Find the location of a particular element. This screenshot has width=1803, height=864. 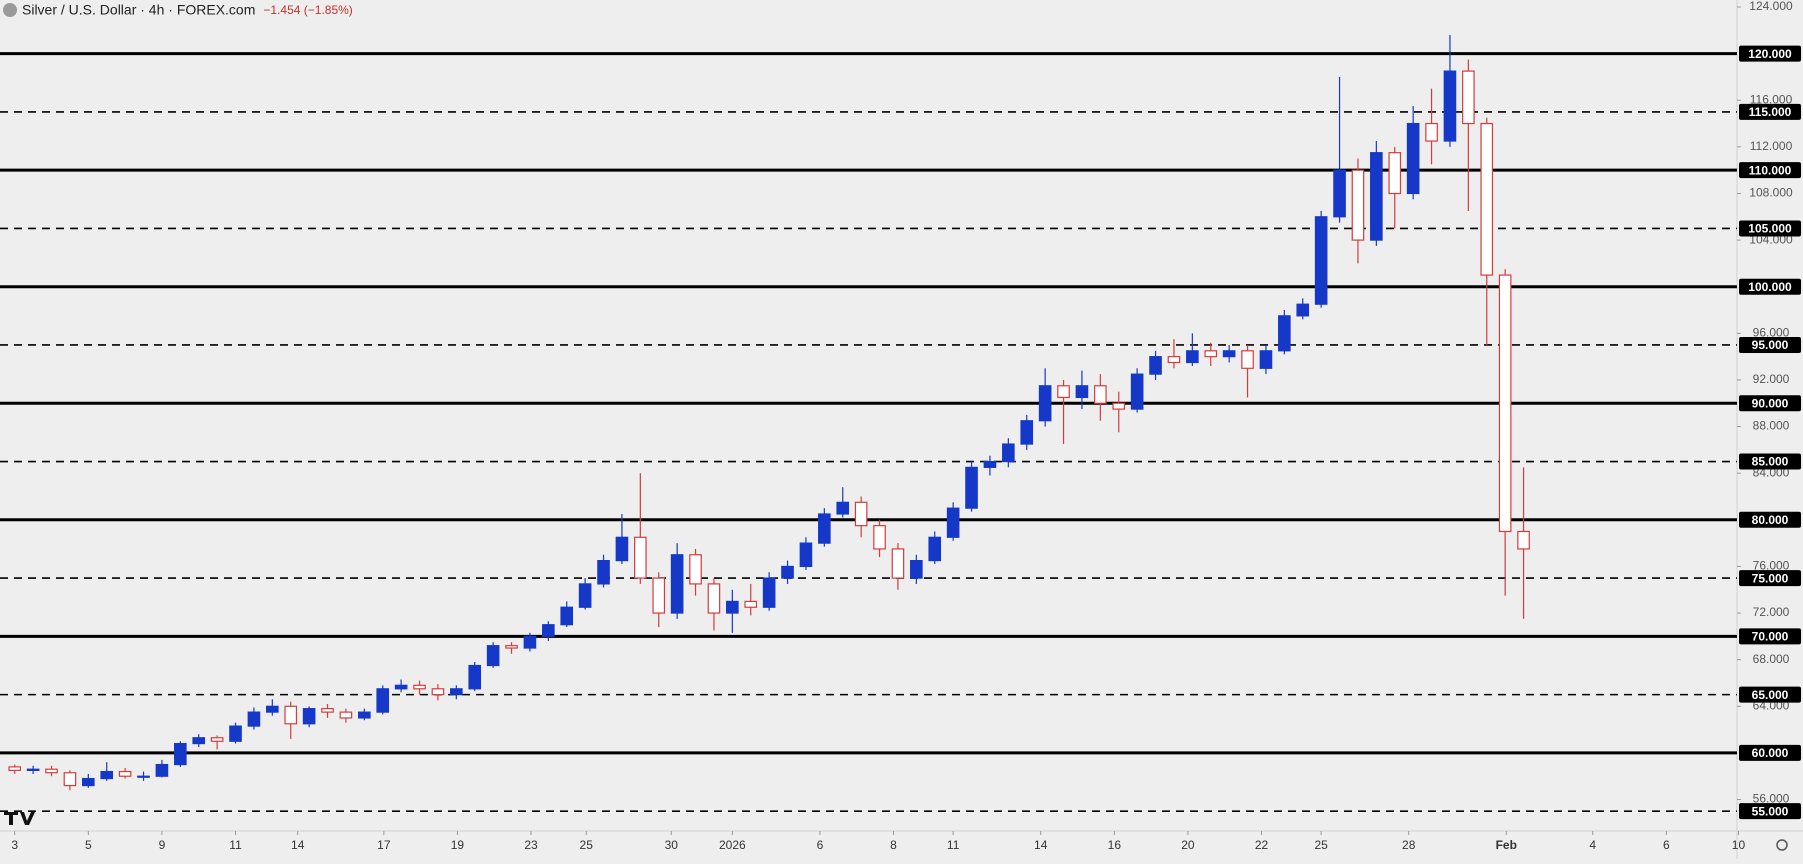

price-change: −1.454 (−1.85%) is located at coordinates (307, 10).